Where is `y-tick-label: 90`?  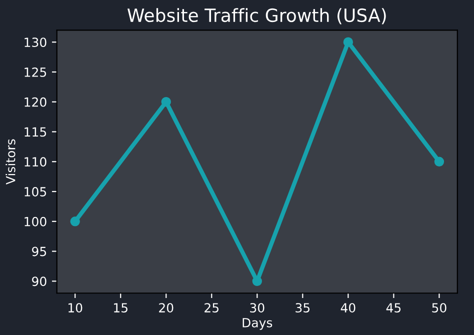 y-tick-label: 90 is located at coordinates (39, 281).